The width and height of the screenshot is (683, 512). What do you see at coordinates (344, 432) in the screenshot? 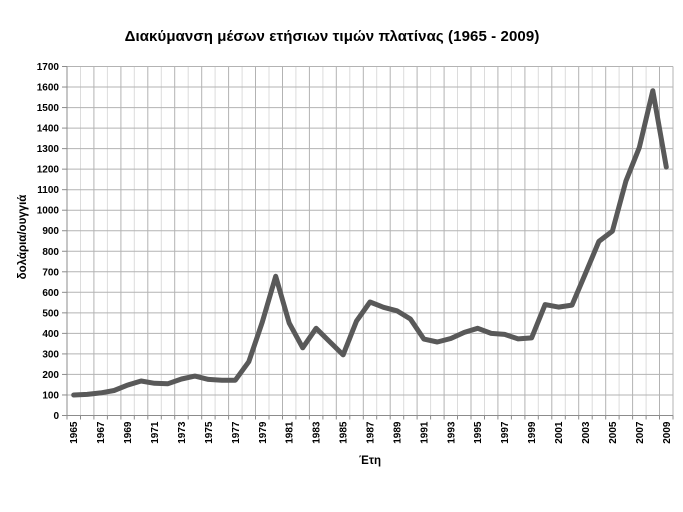
I see `svg-text: 1985` at bounding box center [344, 432].